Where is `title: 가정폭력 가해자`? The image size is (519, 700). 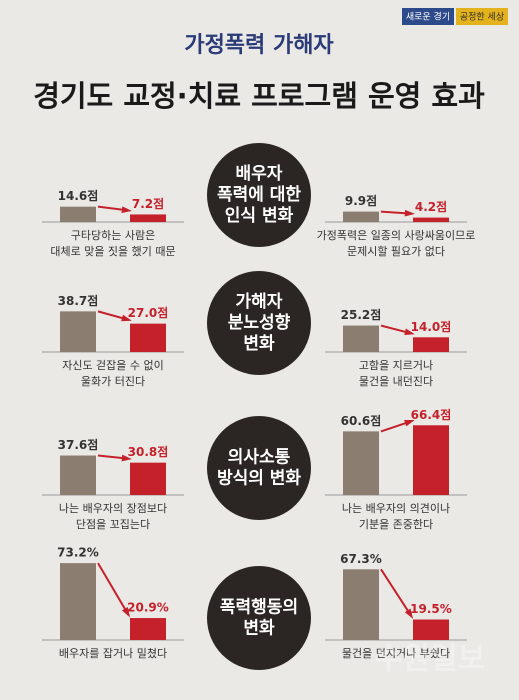
title: 가정폭력 가해자 is located at coordinates (259, 45).